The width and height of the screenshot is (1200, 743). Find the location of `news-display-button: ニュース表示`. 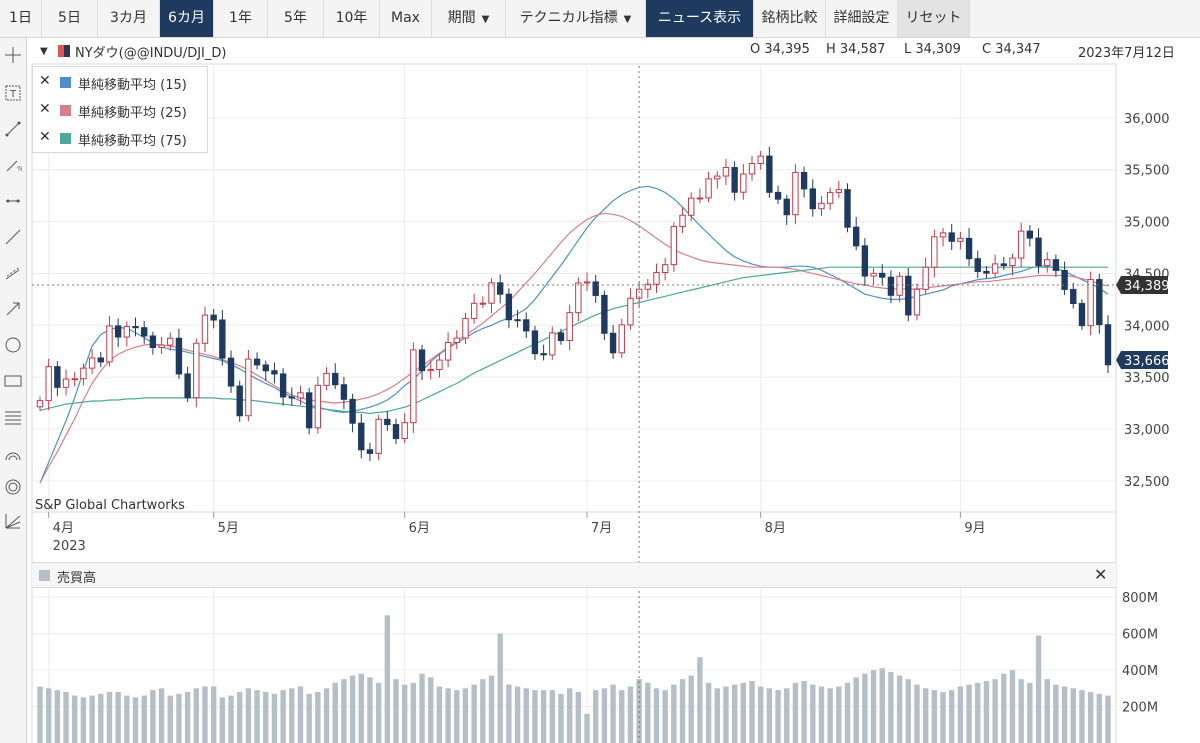

news-display-button: ニュース表示 is located at coordinates (700, 18).